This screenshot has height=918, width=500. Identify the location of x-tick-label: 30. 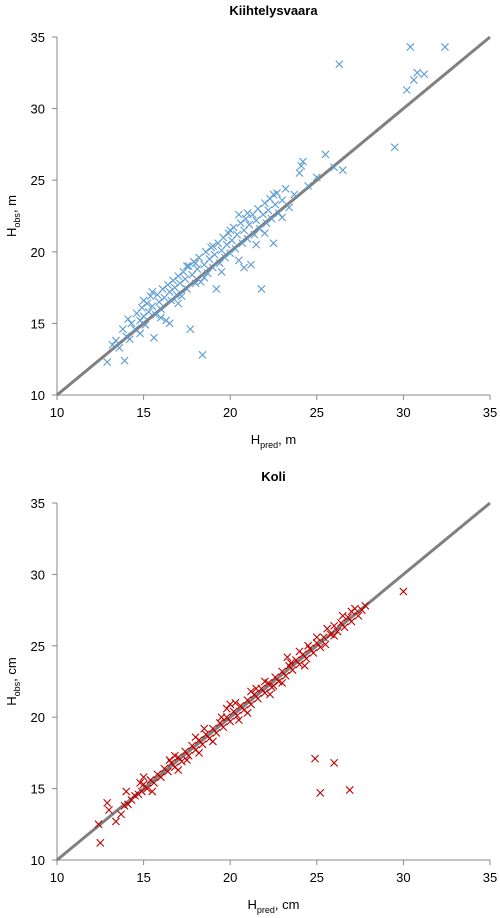
(403, 412).